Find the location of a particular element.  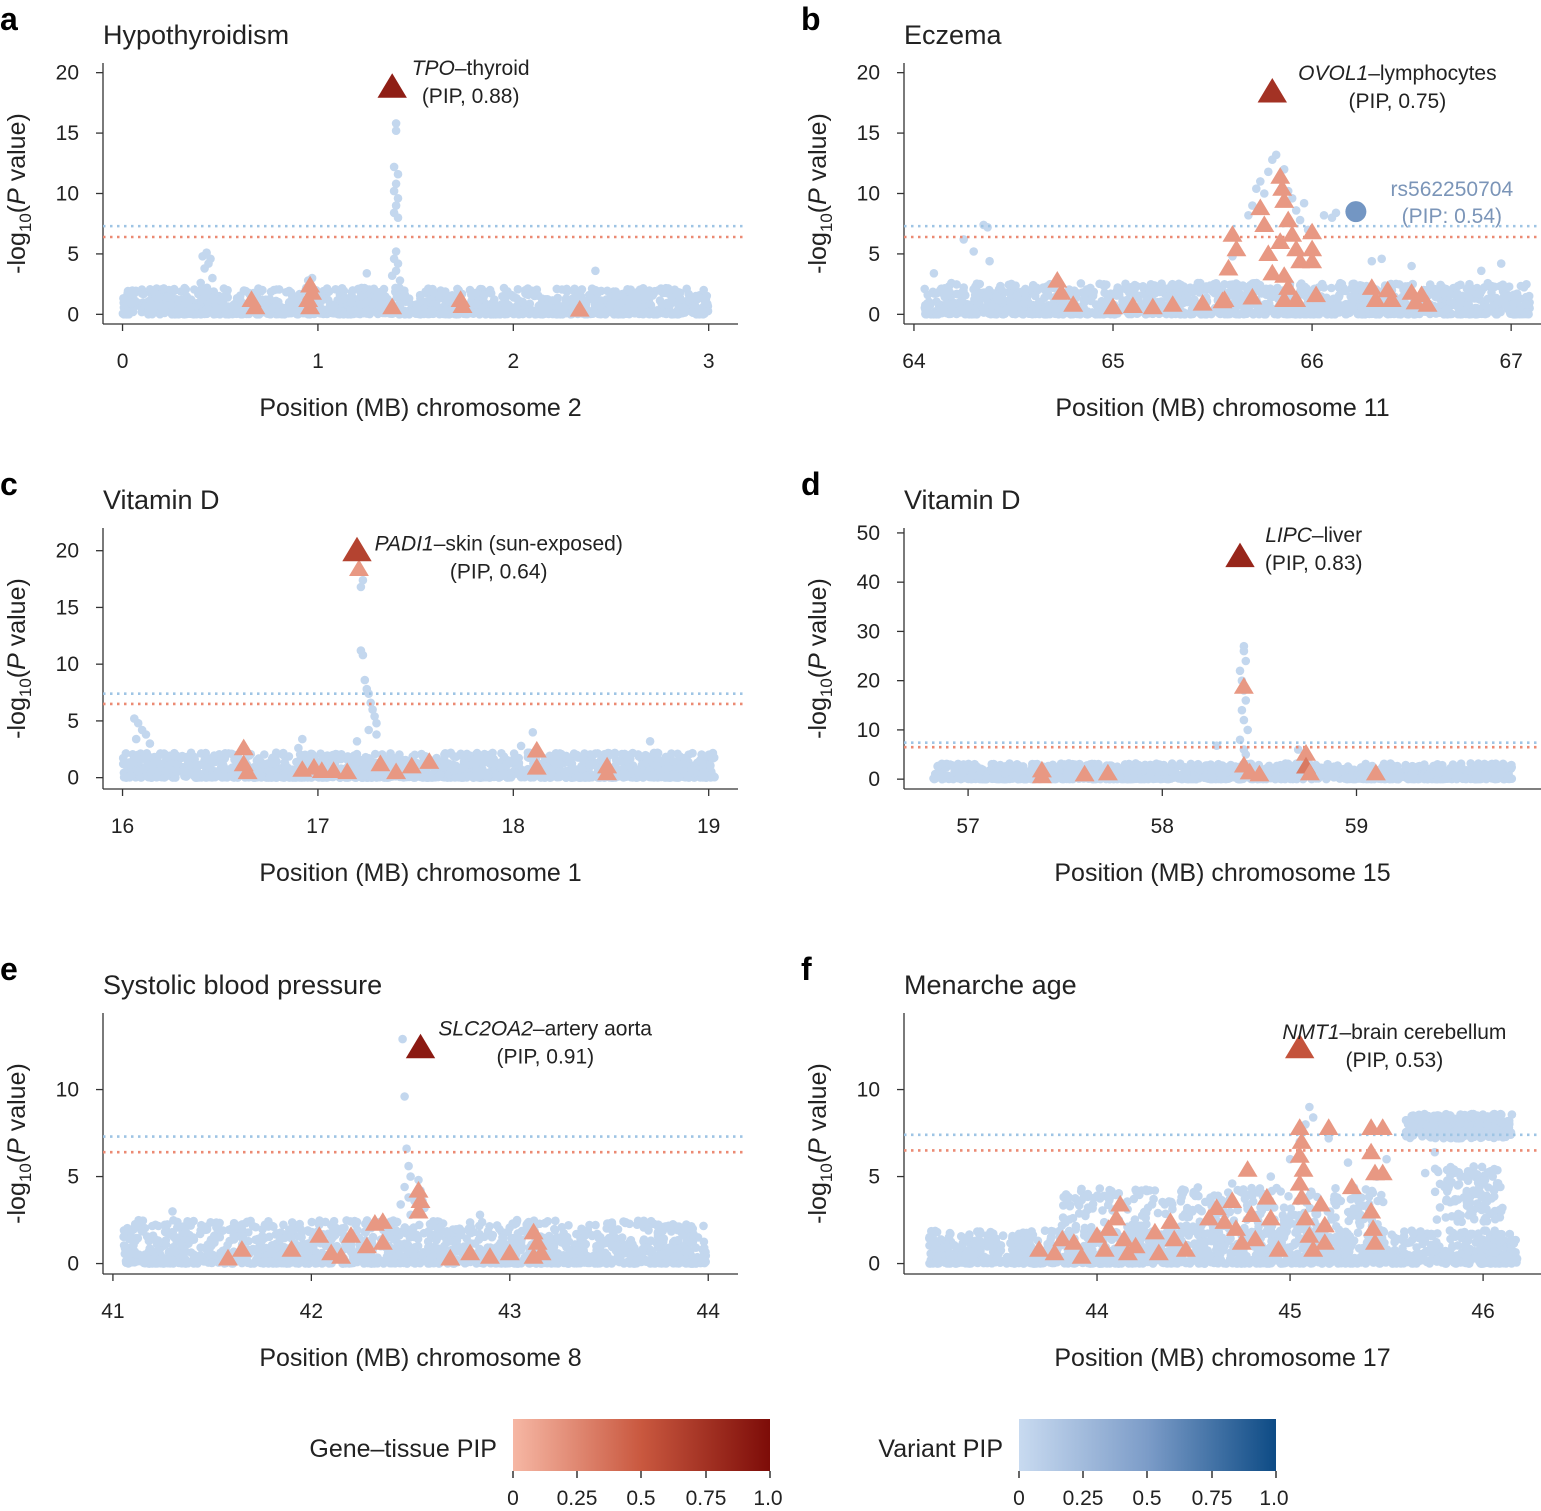

x-tick-label: 2 is located at coordinates (513, 361).